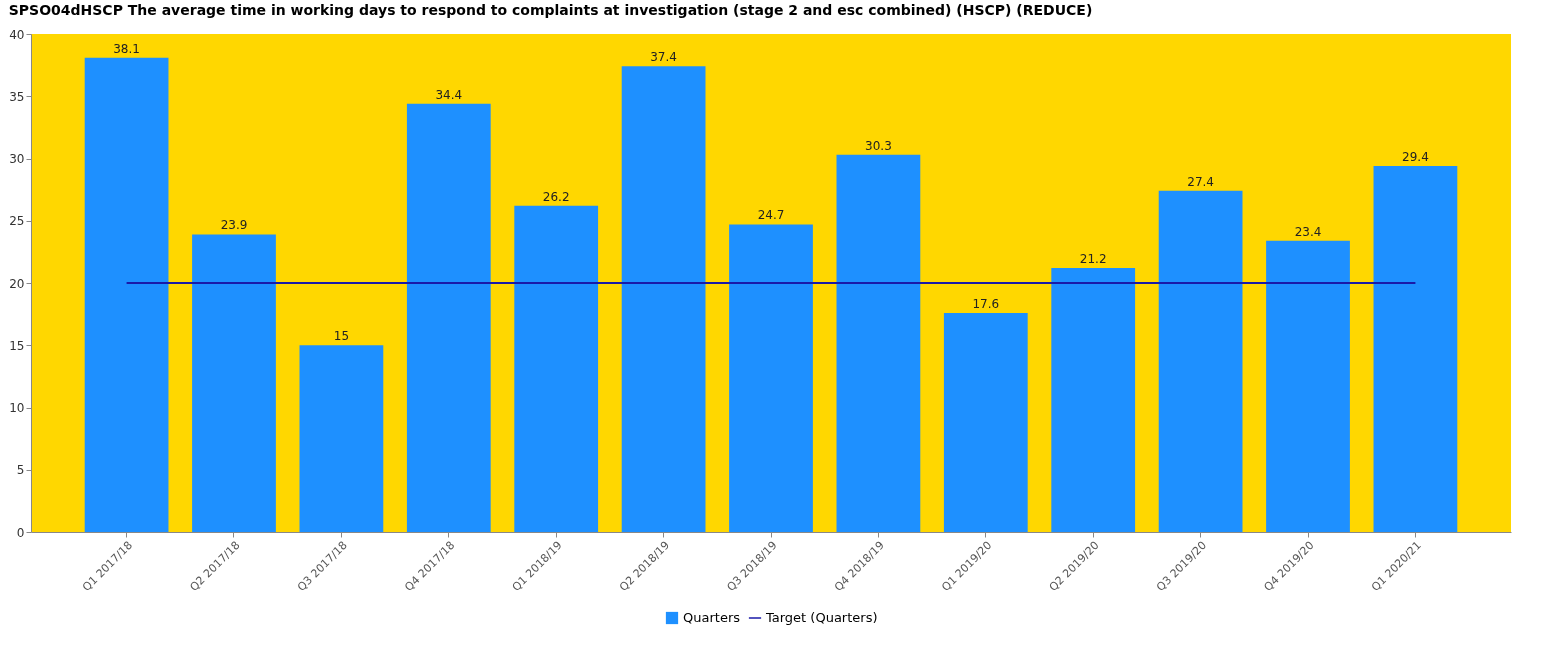  What do you see at coordinates (17, 345) in the screenshot?
I see `y-tick-label: 15` at bounding box center [17, 345].